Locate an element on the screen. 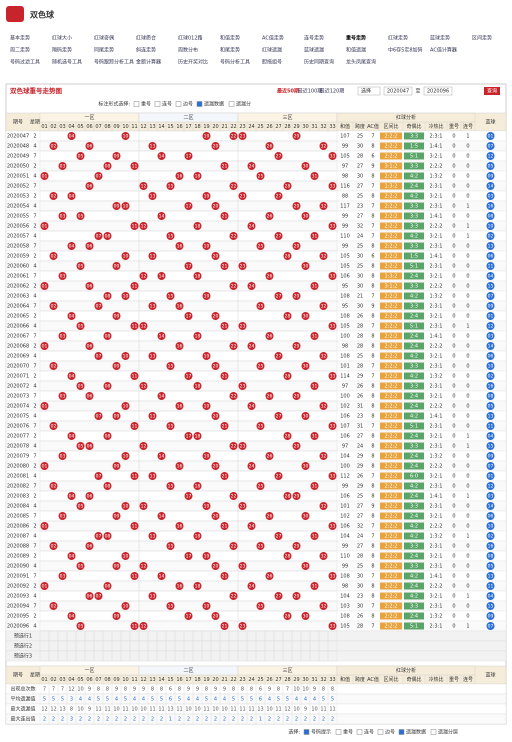  select-text: 选择 is located at coordinates (366, 91).